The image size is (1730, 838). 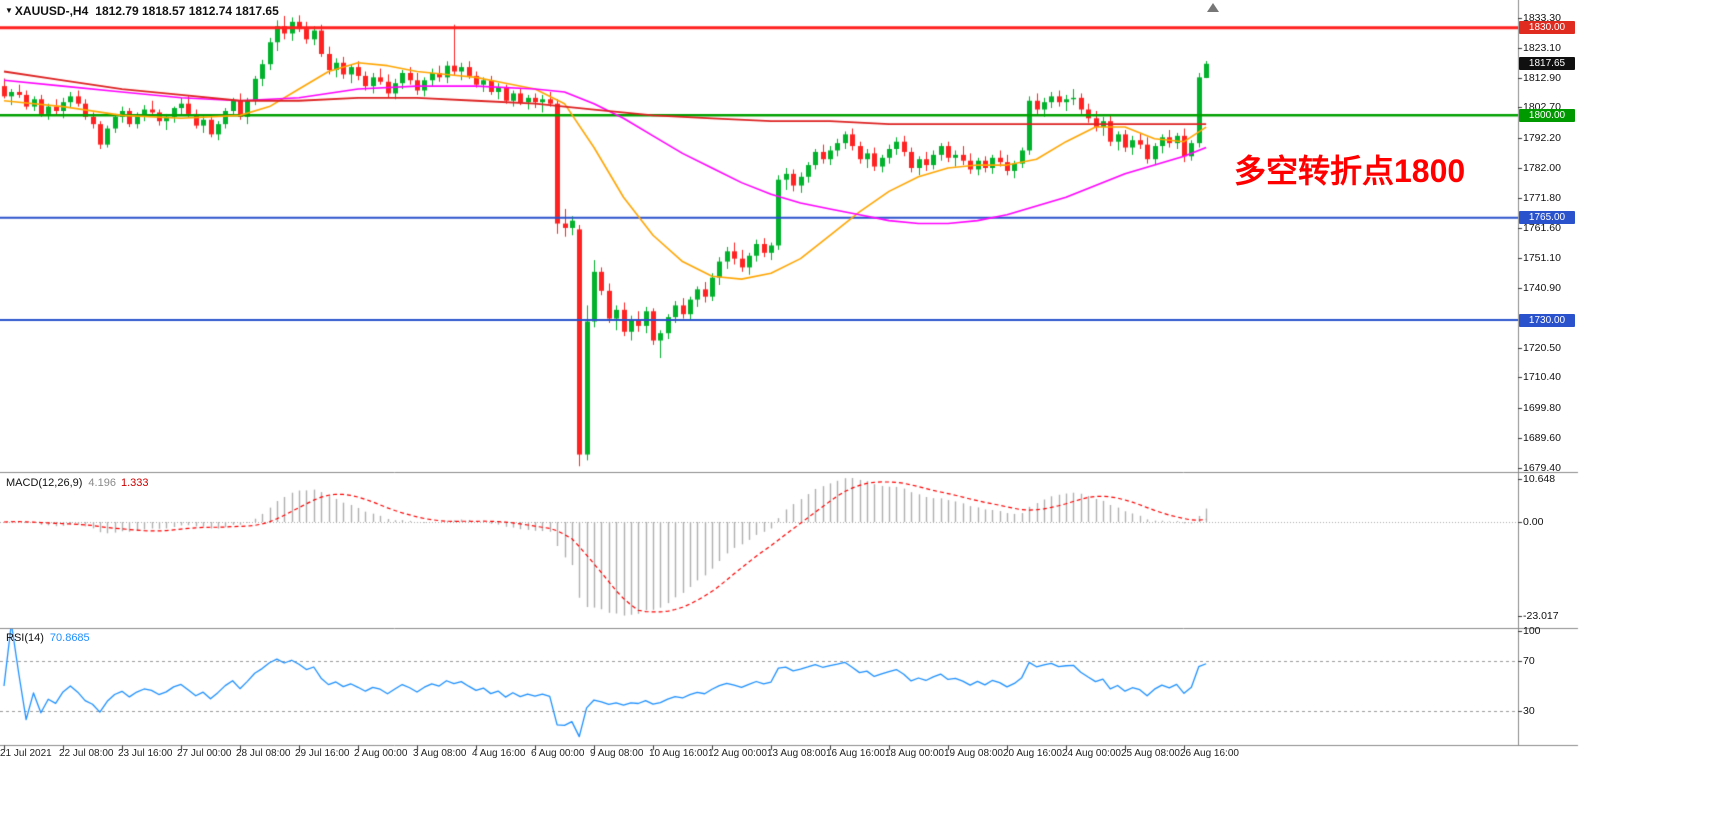 What do you see at coordinates (69, 638) in the screenshot?
I see `rsi-value: 70.8685` at bounding box center [69, 638].